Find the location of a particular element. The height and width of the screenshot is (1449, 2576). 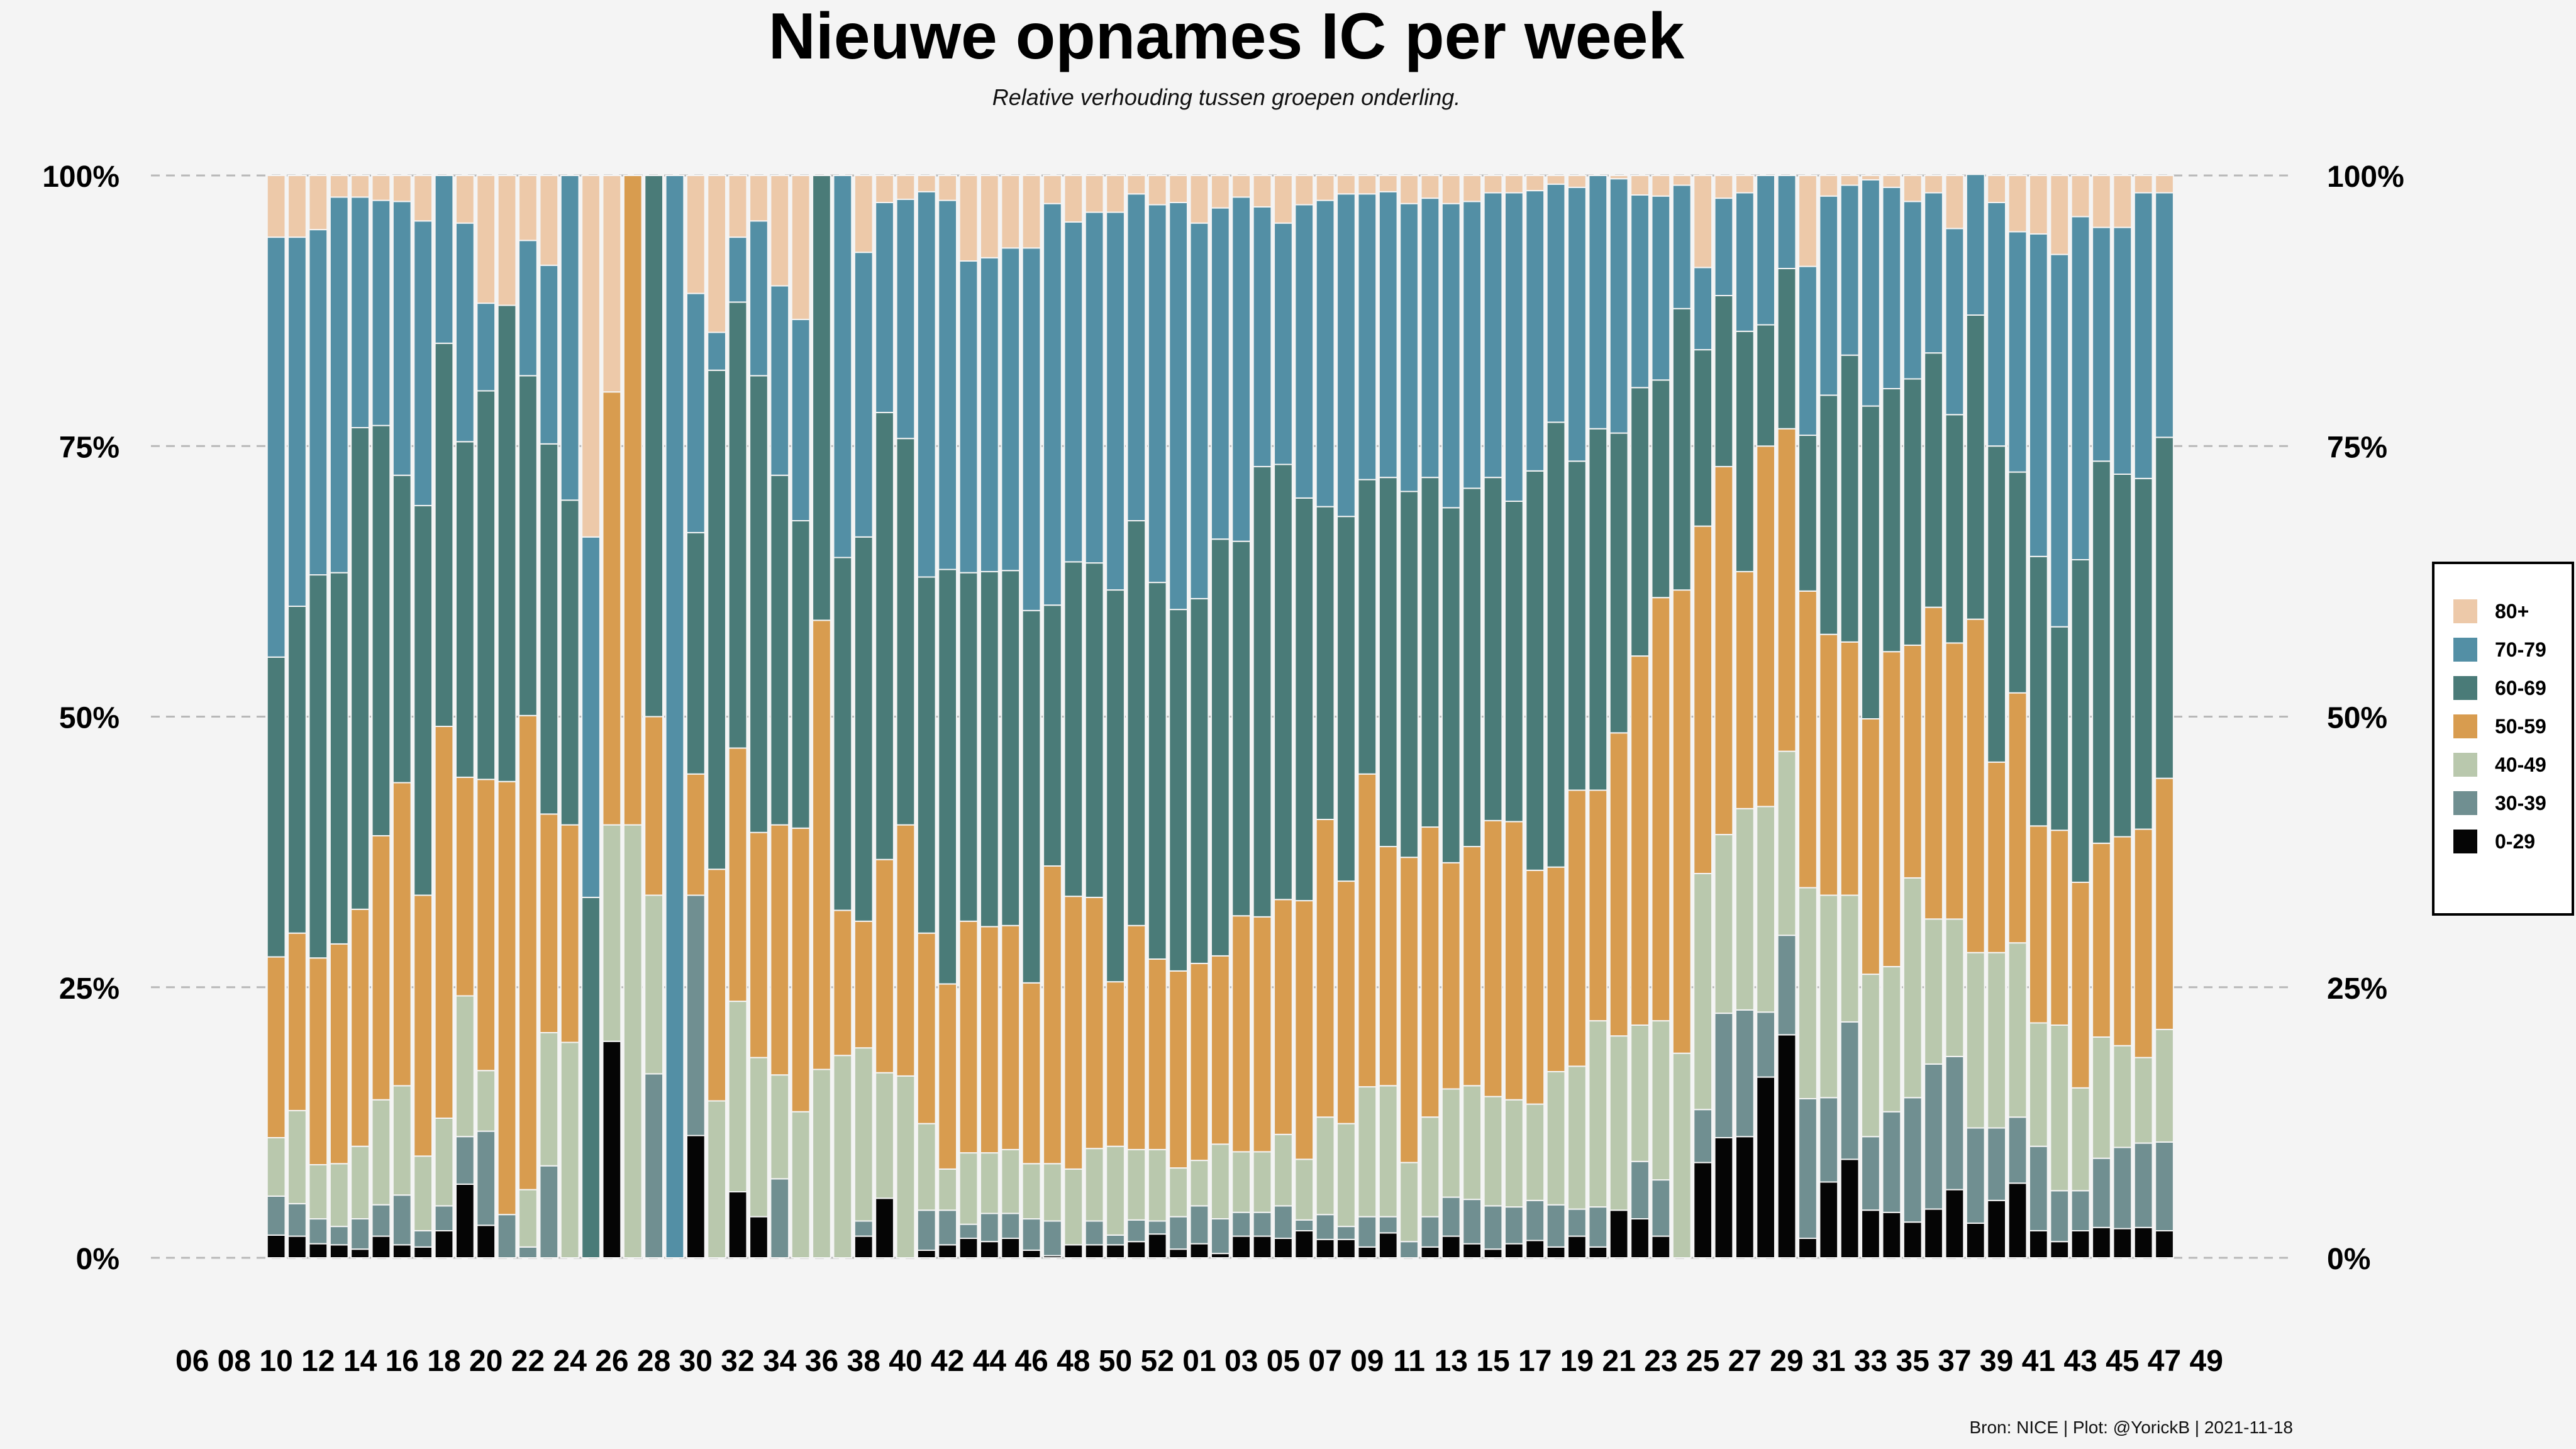

bar-67-80plus is located at coordinates (1661, 186).